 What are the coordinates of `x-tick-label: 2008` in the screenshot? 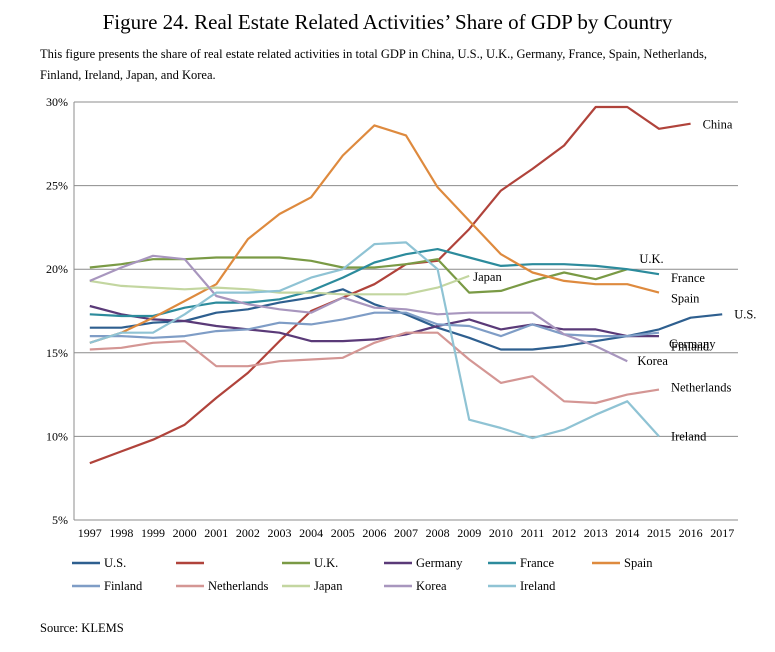 It's located at (438, 533).